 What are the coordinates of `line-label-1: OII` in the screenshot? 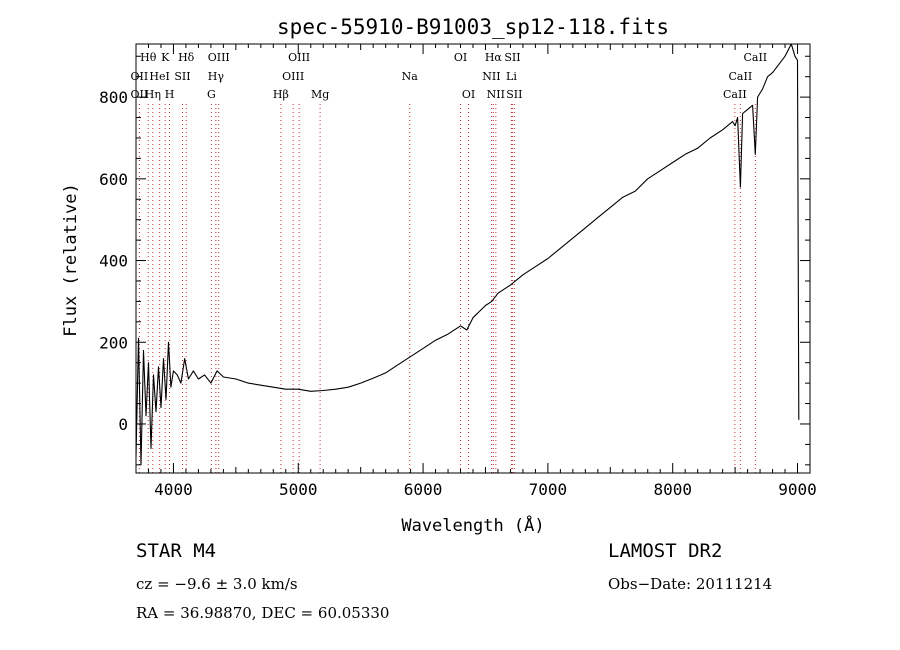 It's located at (140, 76).